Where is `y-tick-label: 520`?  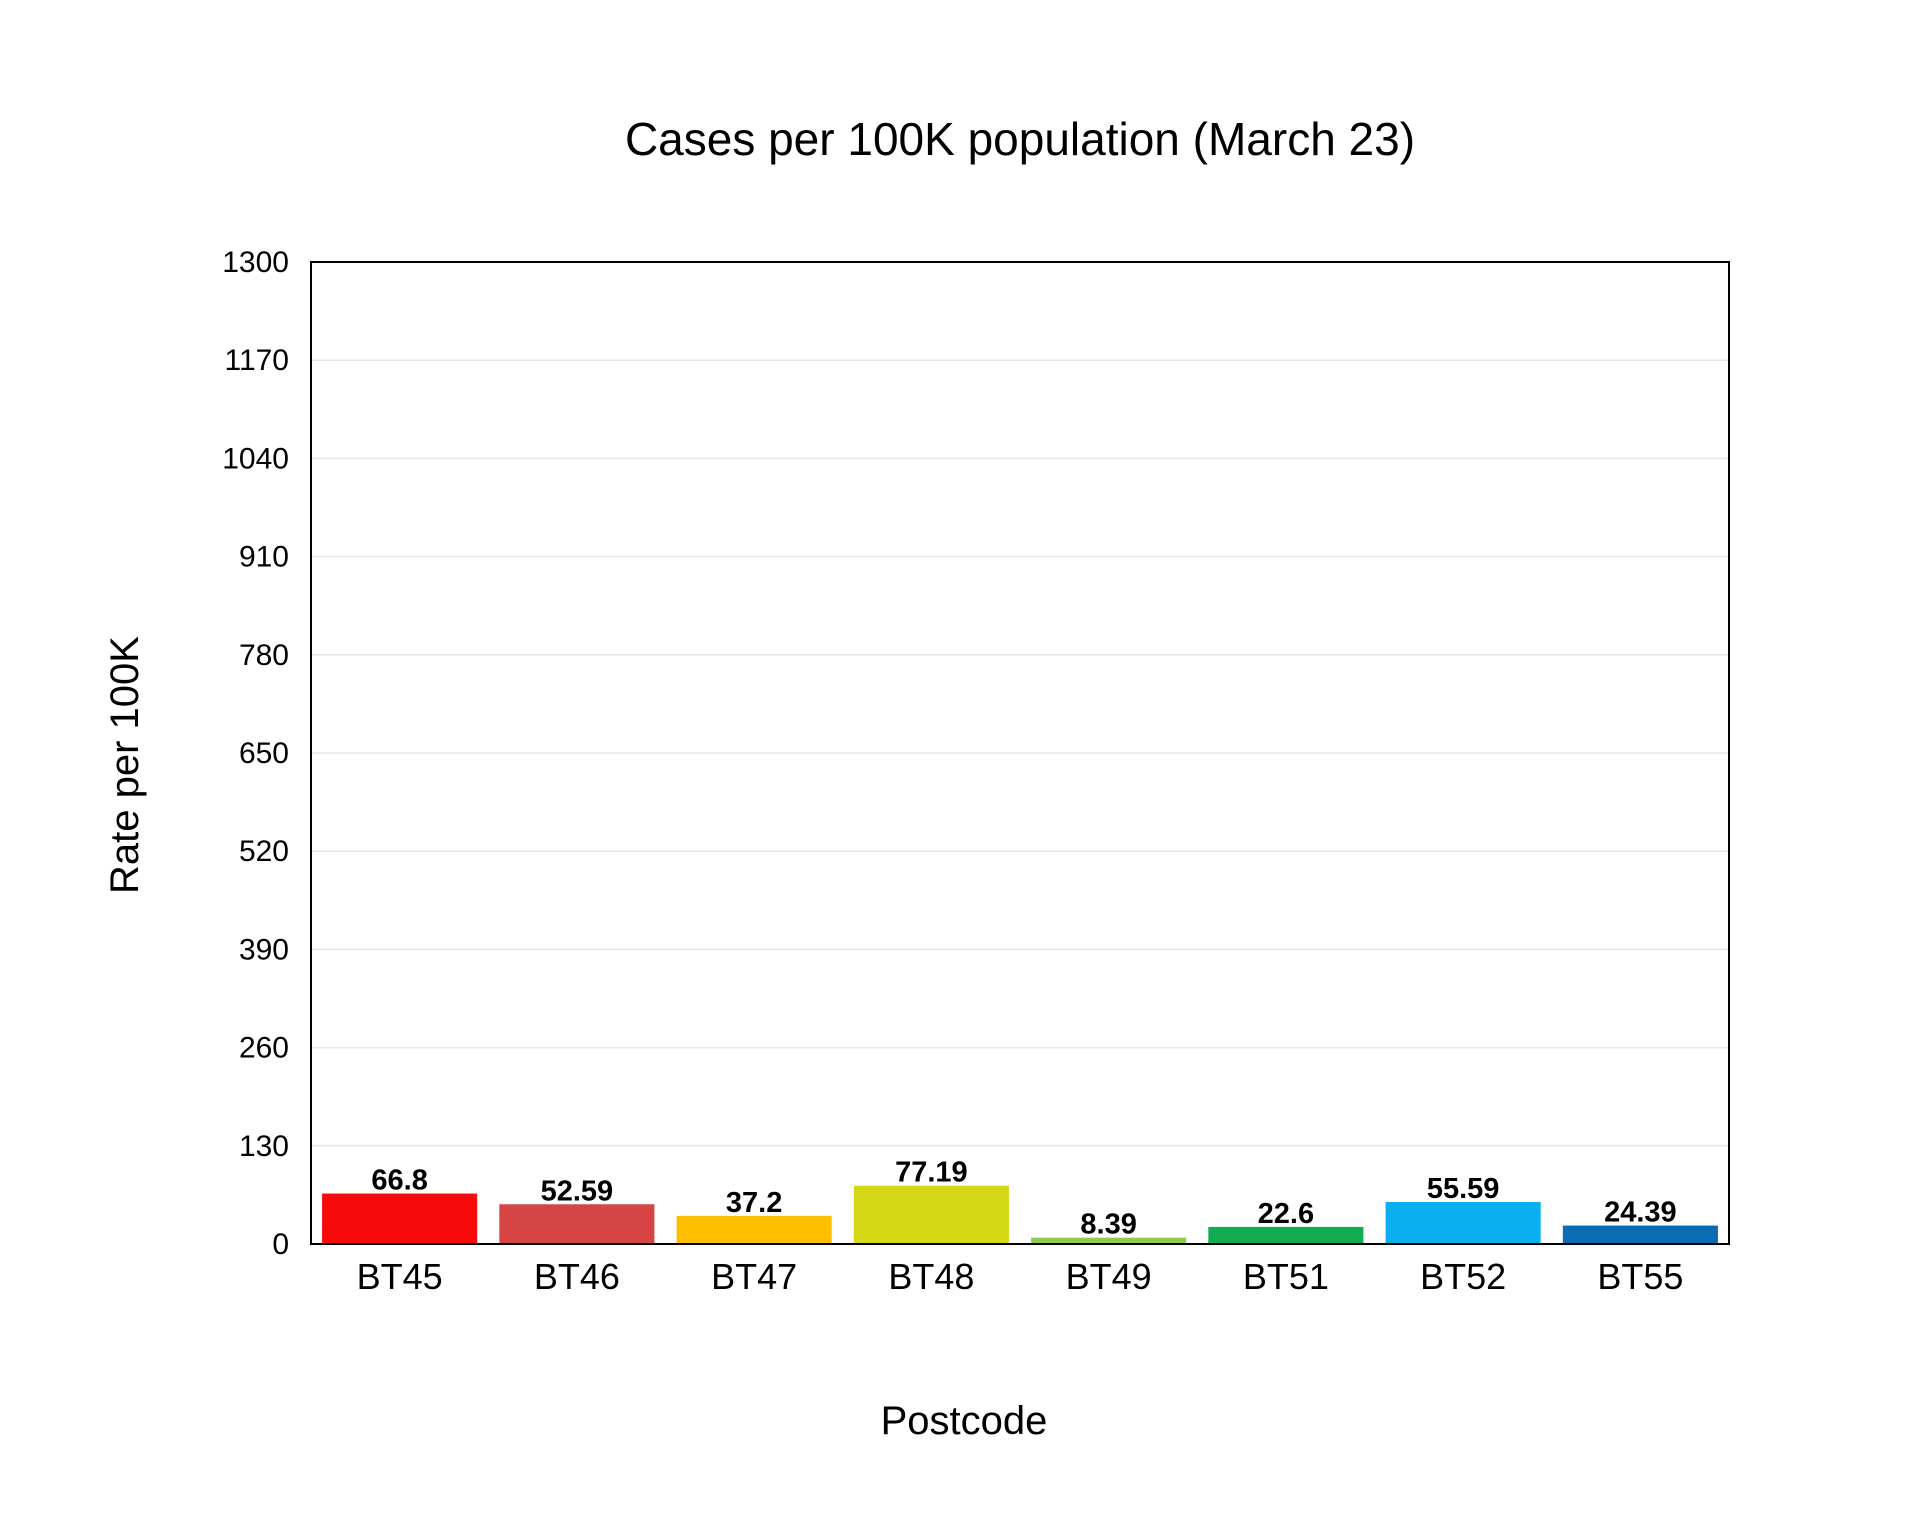
y-tick-label: 520 is located at coordinates (264, 851).